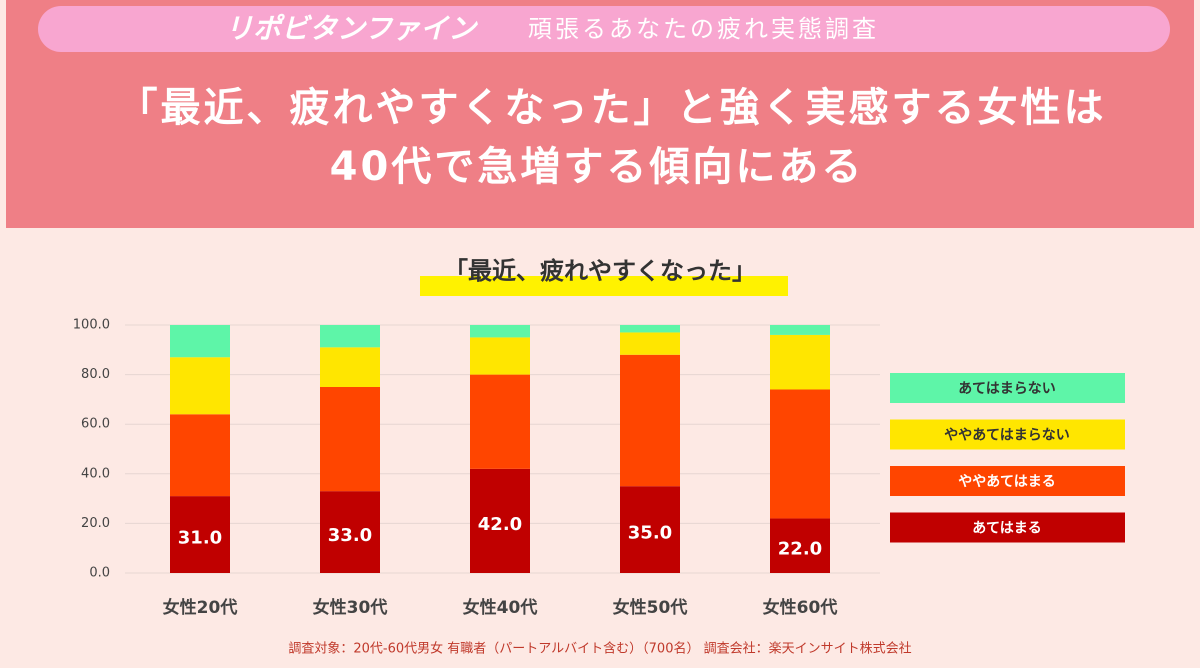  What do you see at coordinates (703, 29) in the screenshot?
I see `survey-title: 頑張るあなたの疲れ実態調査` at bounding box center [703, 29].